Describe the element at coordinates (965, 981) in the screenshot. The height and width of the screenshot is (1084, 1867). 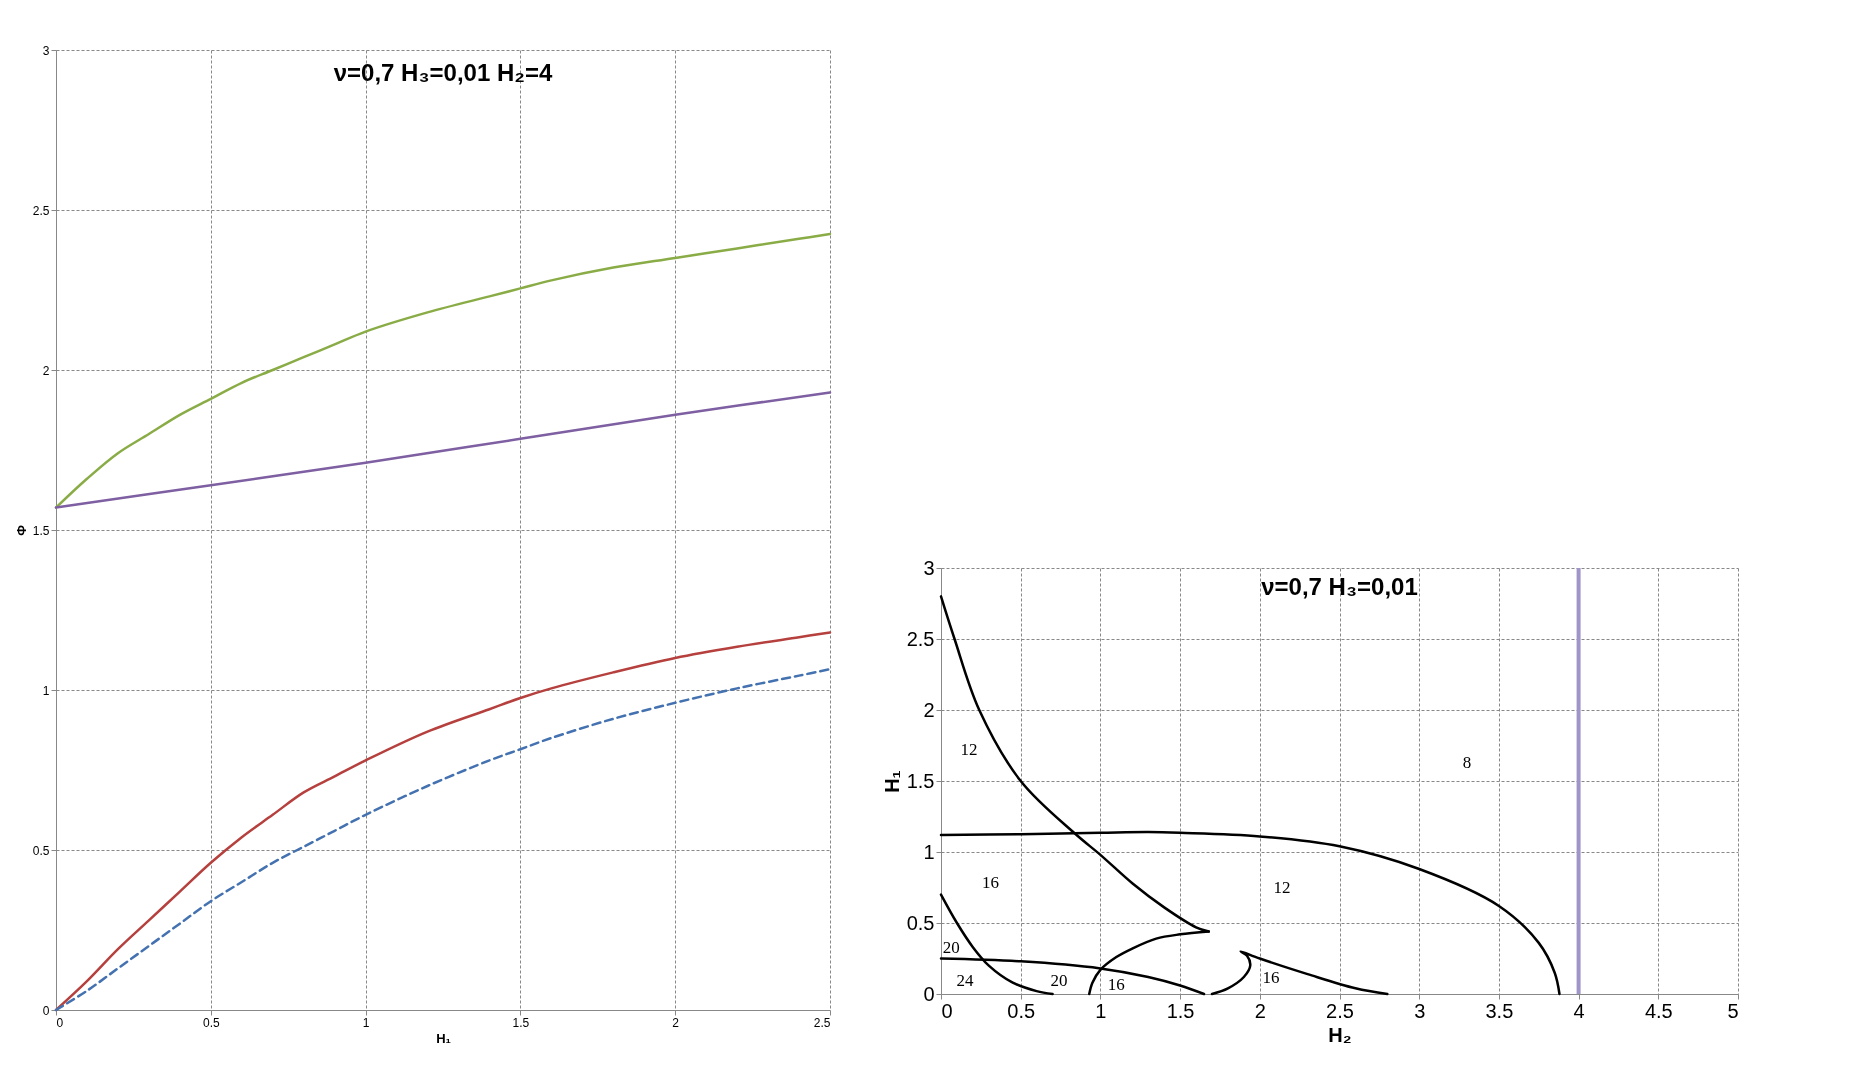
I see `annotation: 24` at that location.